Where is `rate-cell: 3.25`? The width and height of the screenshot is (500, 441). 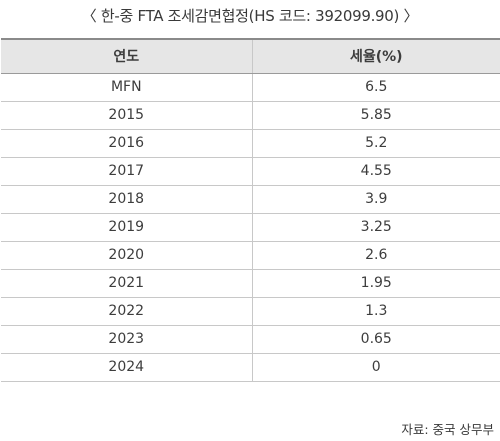
rate-cell: 3.25 is located at coordinates (375, 227).